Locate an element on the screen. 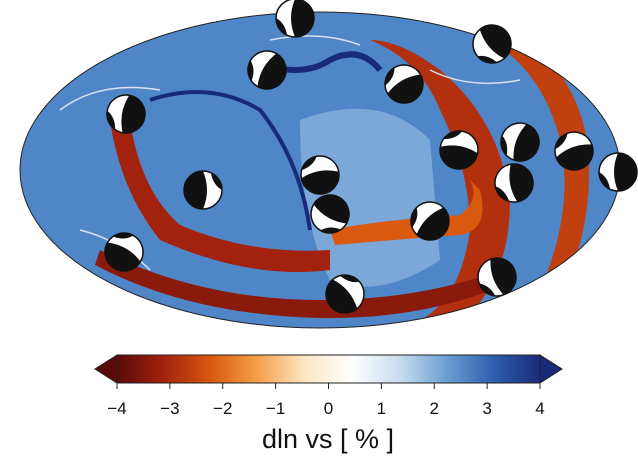  colorbar-tick-label: 4 is located at coordinates (539, 408).